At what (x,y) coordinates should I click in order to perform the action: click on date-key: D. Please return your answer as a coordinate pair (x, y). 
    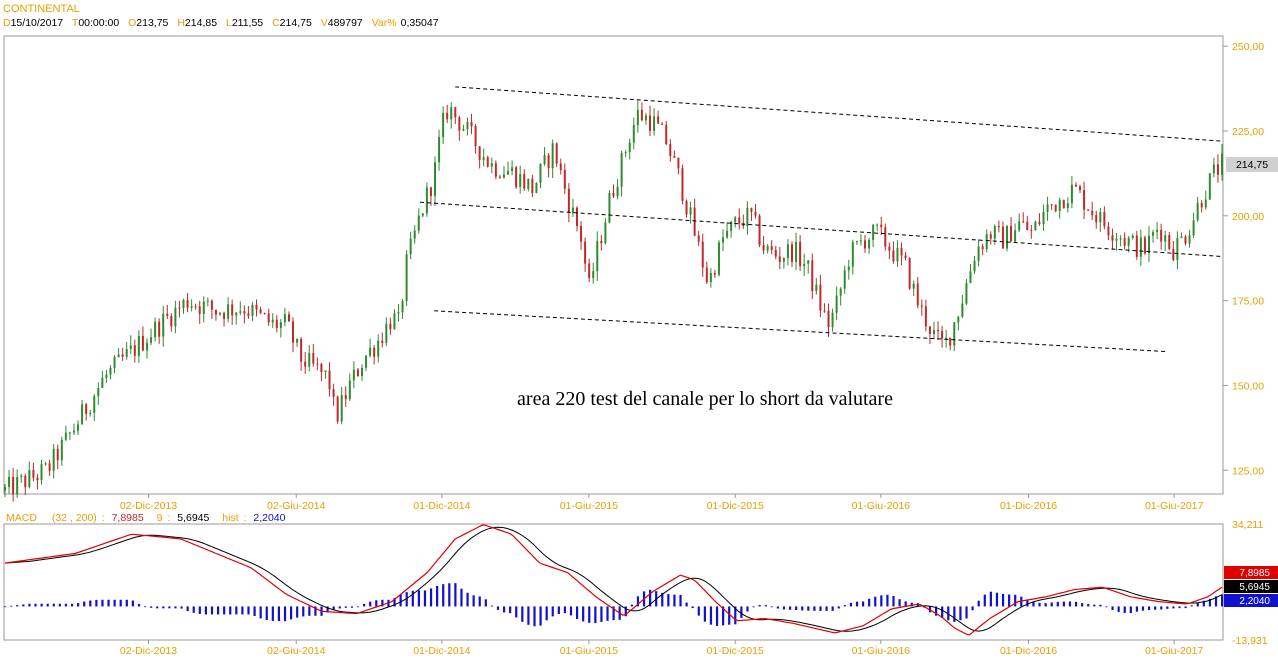
    Looking at the image, I should click on (7, 23).